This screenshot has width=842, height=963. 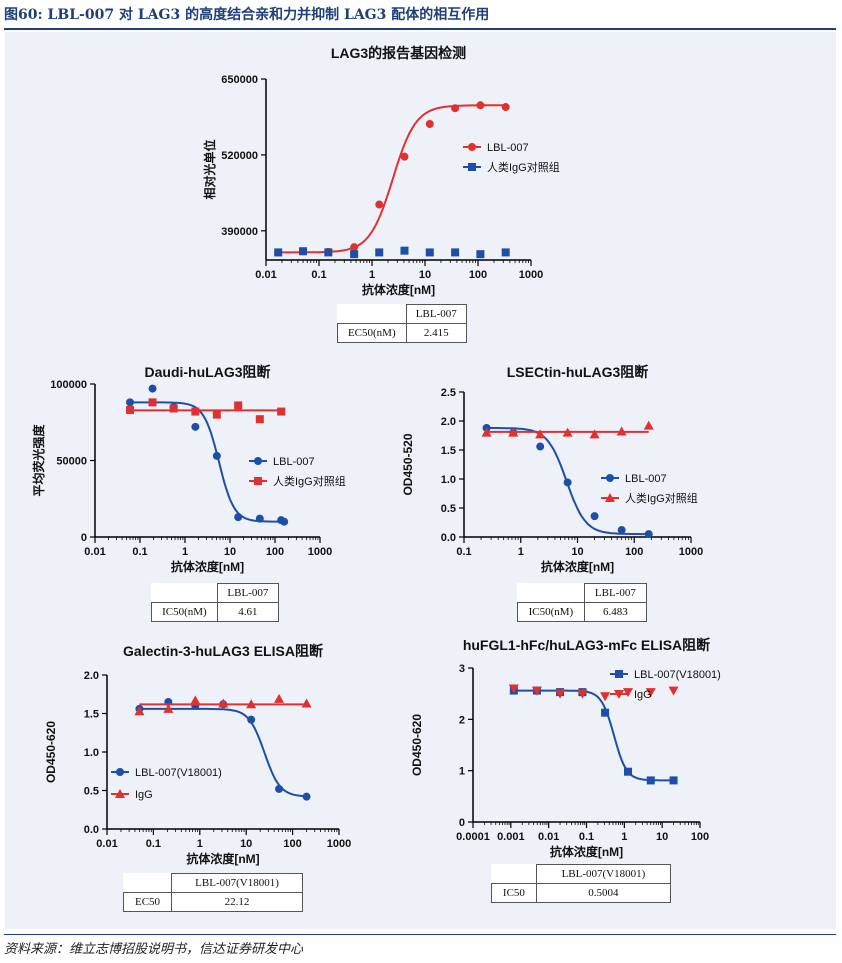 What do you see at coordinates (548, 837) in the screenshot?
I see `c5-xtick-label: 0.01` at bounding box center [548, 837].